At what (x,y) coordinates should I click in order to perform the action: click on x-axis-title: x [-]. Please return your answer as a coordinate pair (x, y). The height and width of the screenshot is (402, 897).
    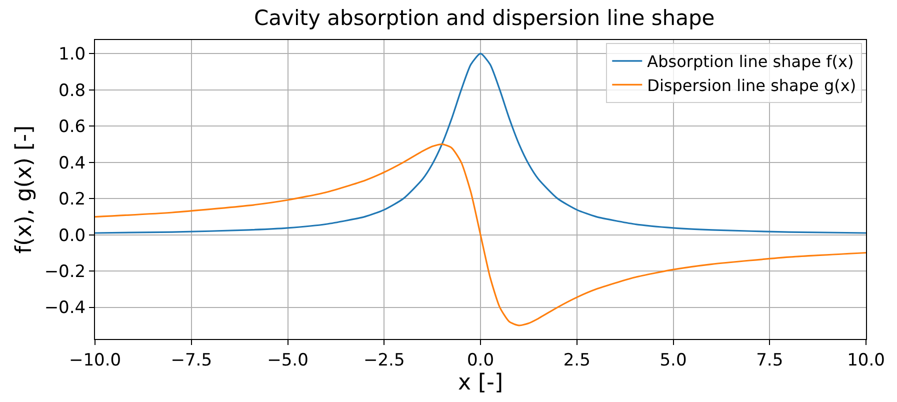
    Looking at the image, I should click on (481, 383).